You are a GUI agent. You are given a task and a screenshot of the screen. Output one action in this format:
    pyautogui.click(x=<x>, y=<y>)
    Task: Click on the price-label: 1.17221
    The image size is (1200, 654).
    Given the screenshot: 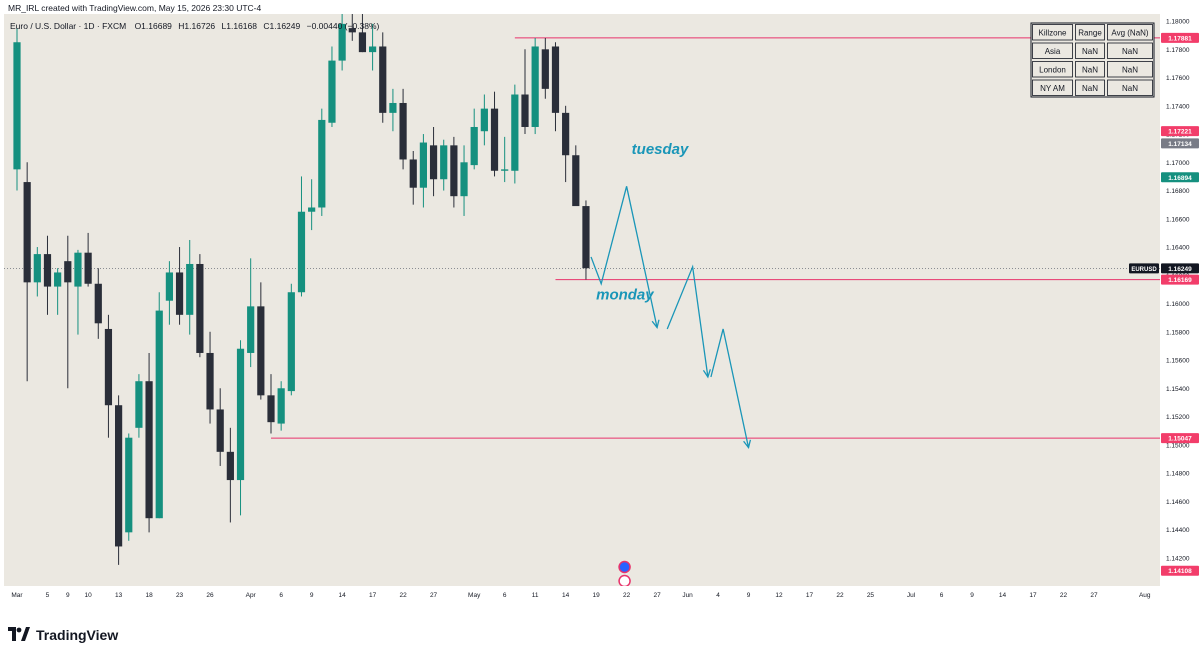 What is the action you would take?
    pyautogui.click(x=1180, y=132)
    